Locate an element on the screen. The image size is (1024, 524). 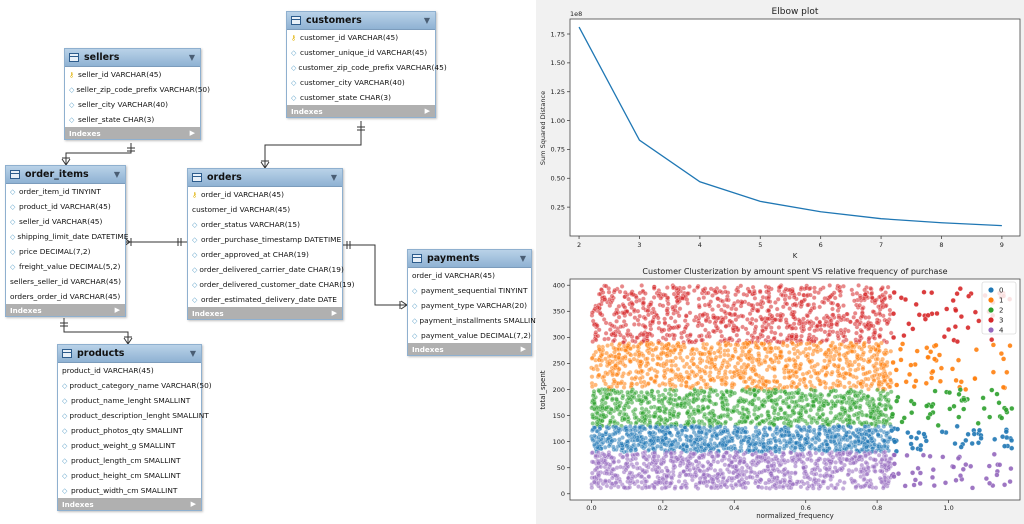
table-header: orders ▼ is located at coordinates (265, 178).